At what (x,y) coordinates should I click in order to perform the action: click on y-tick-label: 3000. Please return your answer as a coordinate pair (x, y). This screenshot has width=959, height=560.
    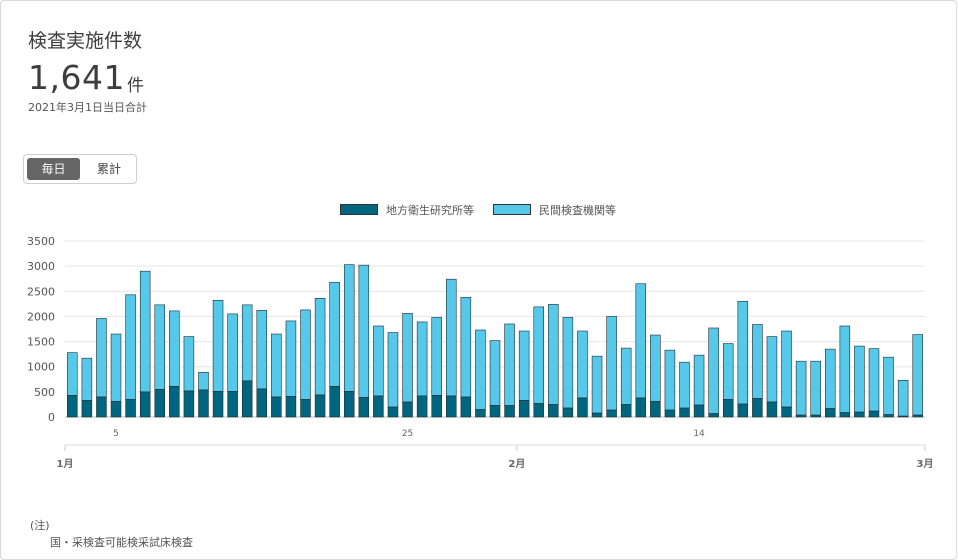
    Looking at the image, I should click on (41, 266).